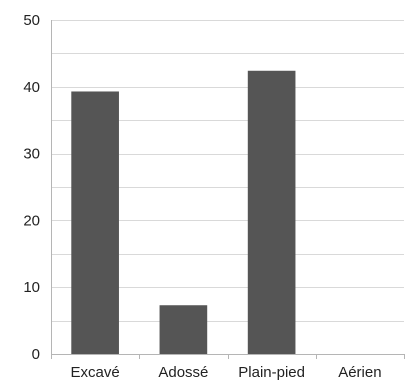 Image resolution: width=410 pixels, height=383 pixels. Describe the element at coordinates (31, 87) in the screenshot. I see `y-tick-label: 40` at that location.